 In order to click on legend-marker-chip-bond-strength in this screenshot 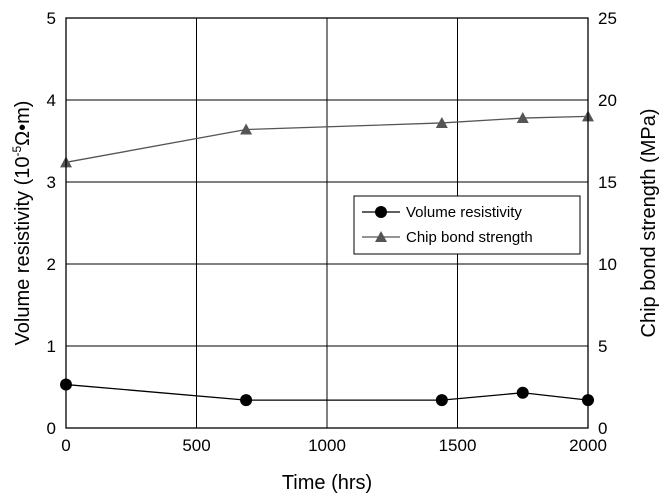, I will do `click(381, 236)`.